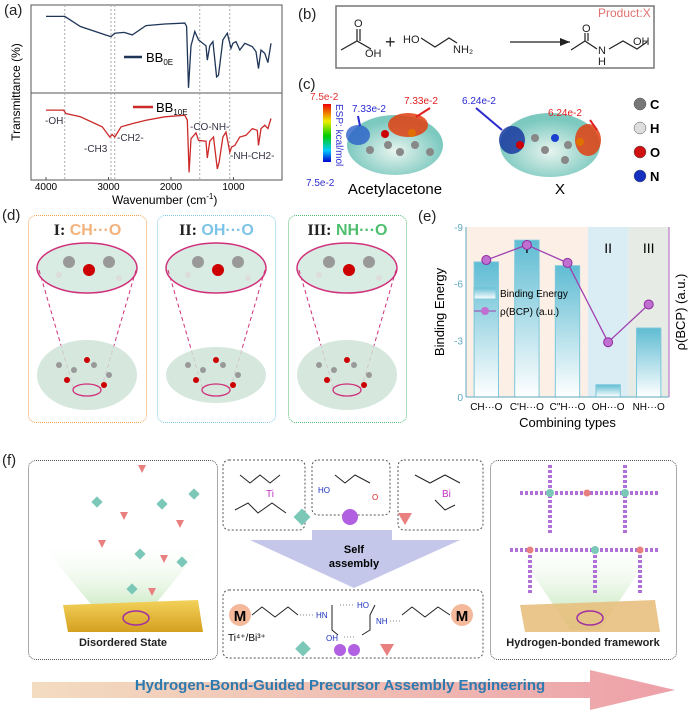 This screenshot has height=710, width=690. What do you see at coordinates (46, 187) in the screenshot?
I see `x-tick-label: 4000` at bounding box center [46, 187].